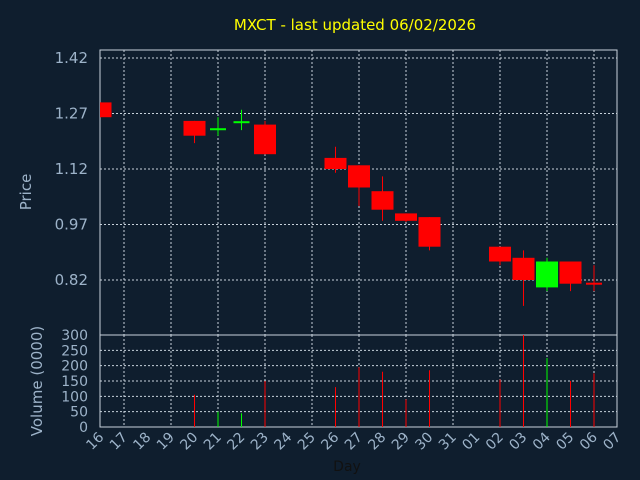 The image size is (640, 480). What do you see at coordinates (518, 442) in the screenshot?
I see `x-tick-label: 03` at bounding box center [518, 442].